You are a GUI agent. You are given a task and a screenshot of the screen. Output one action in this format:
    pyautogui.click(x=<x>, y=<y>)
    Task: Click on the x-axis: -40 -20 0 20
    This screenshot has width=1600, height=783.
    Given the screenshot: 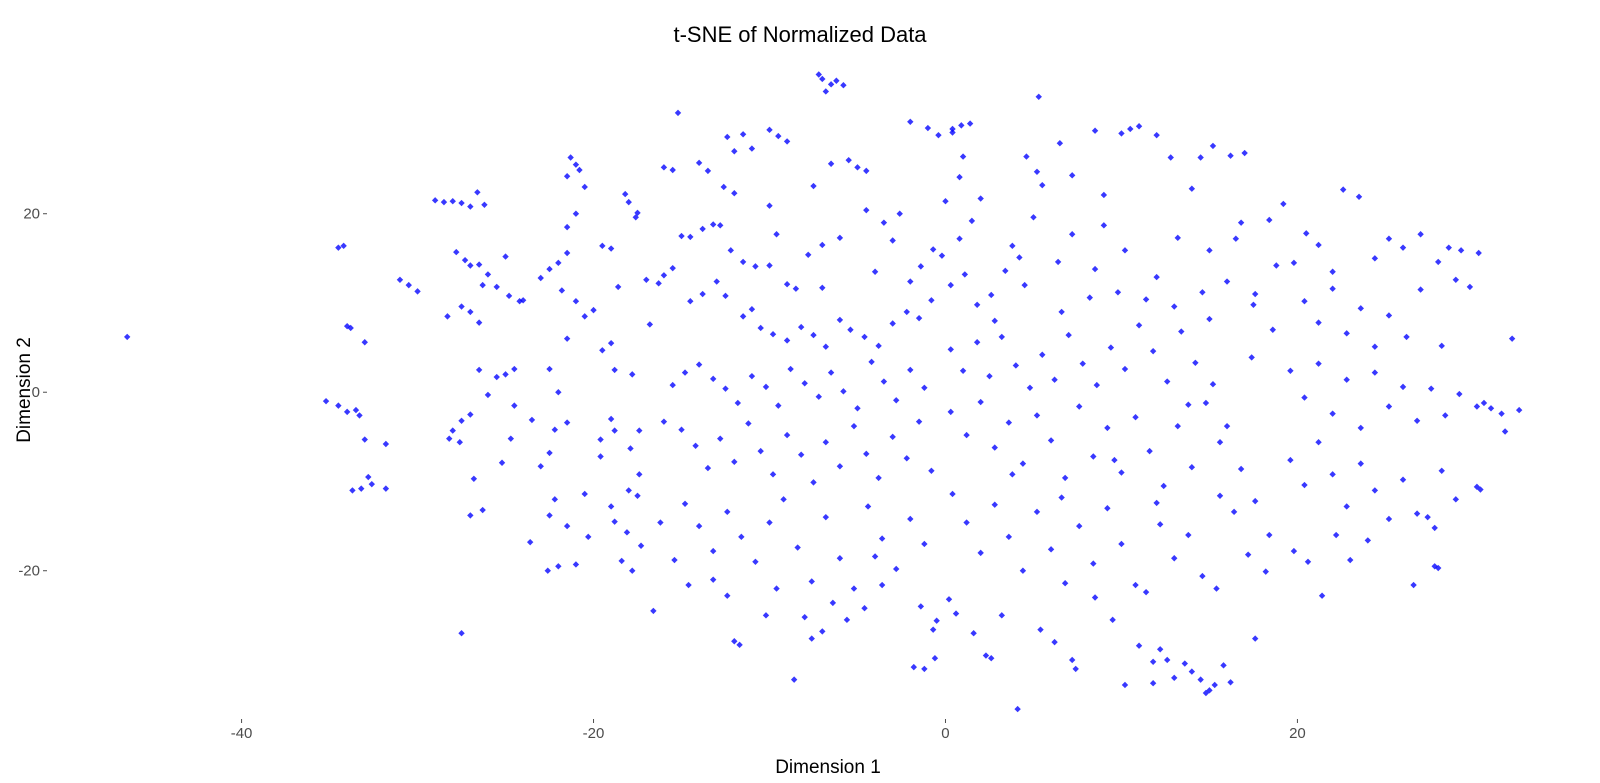 What is the action you would take?
    pyautogui.click(x=768, y=730)
    